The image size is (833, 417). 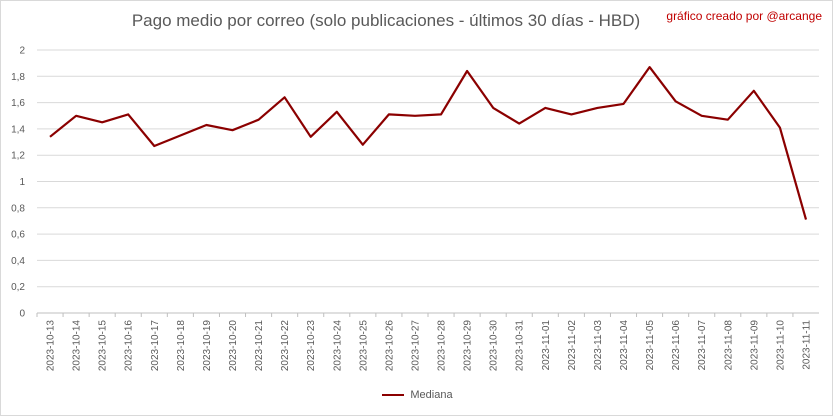 I want to click on x-tick-label: 2023-10-29, so click(x=468, y=346).